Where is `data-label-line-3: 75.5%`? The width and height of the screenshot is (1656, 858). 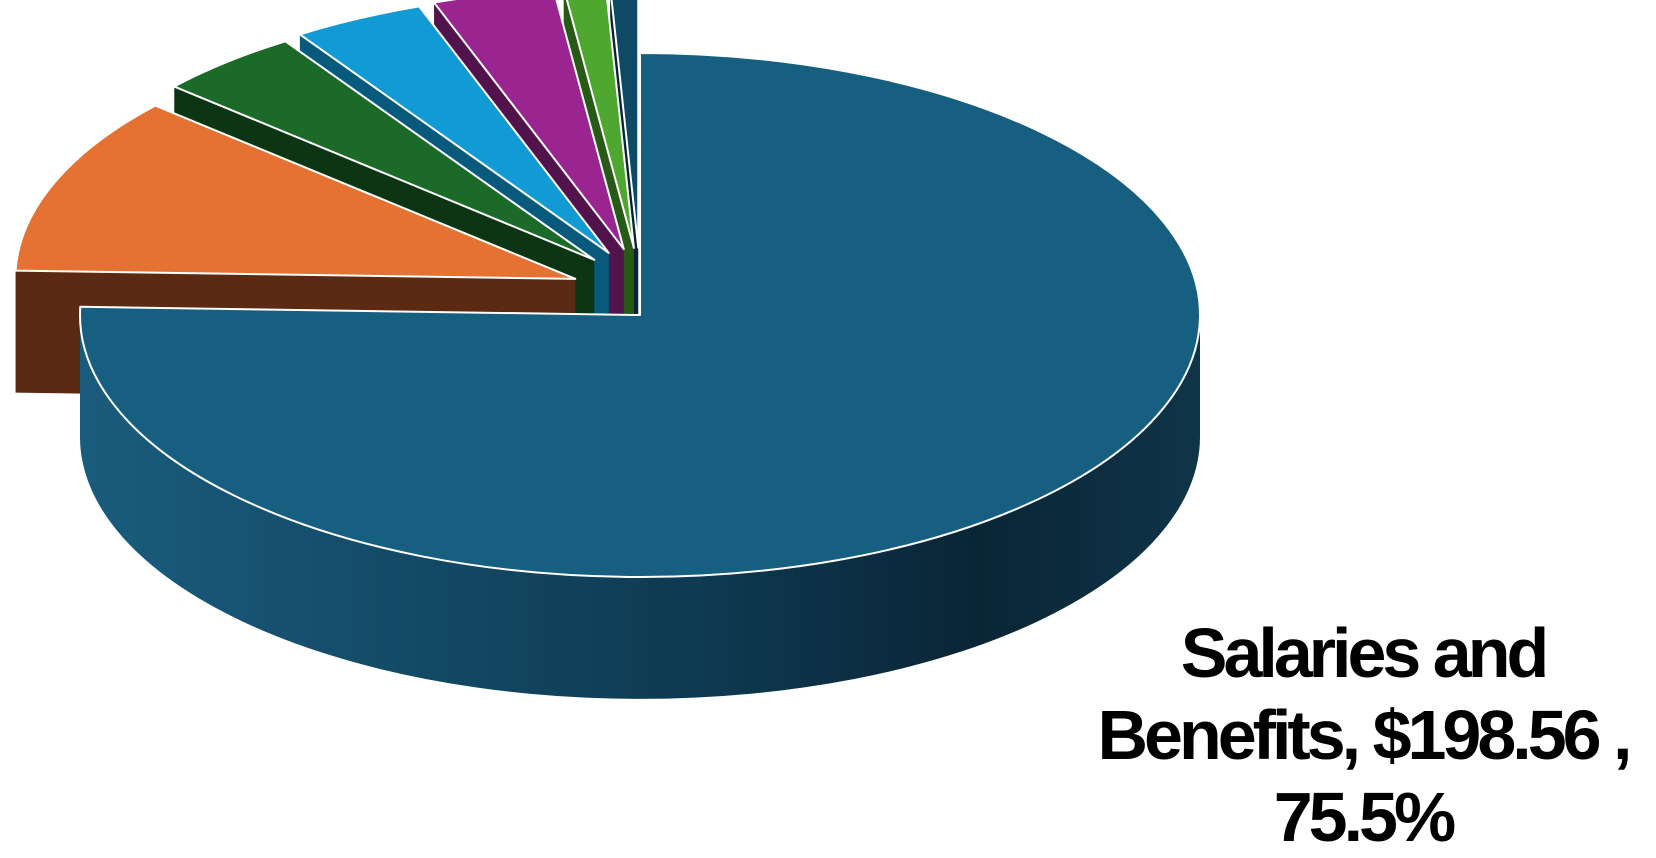 data-label-line-3: 75.5% is located at coordinates (1363, 817).